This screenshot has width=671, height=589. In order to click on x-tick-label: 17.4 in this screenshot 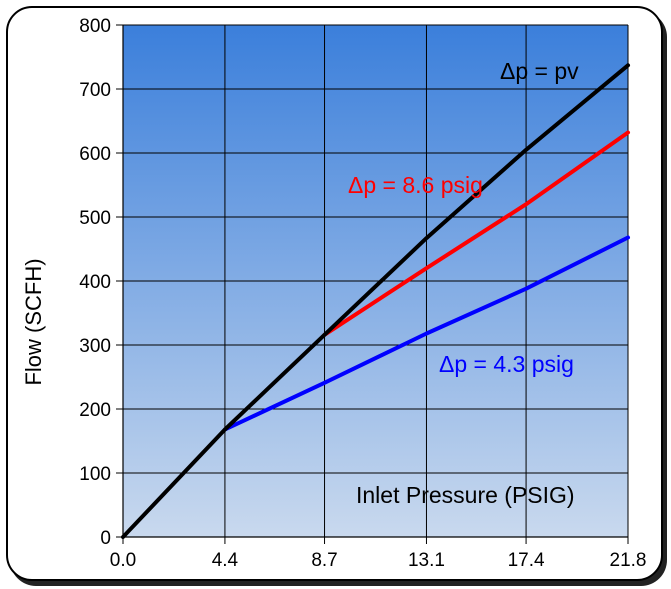, I will do `click(526, 560)`.